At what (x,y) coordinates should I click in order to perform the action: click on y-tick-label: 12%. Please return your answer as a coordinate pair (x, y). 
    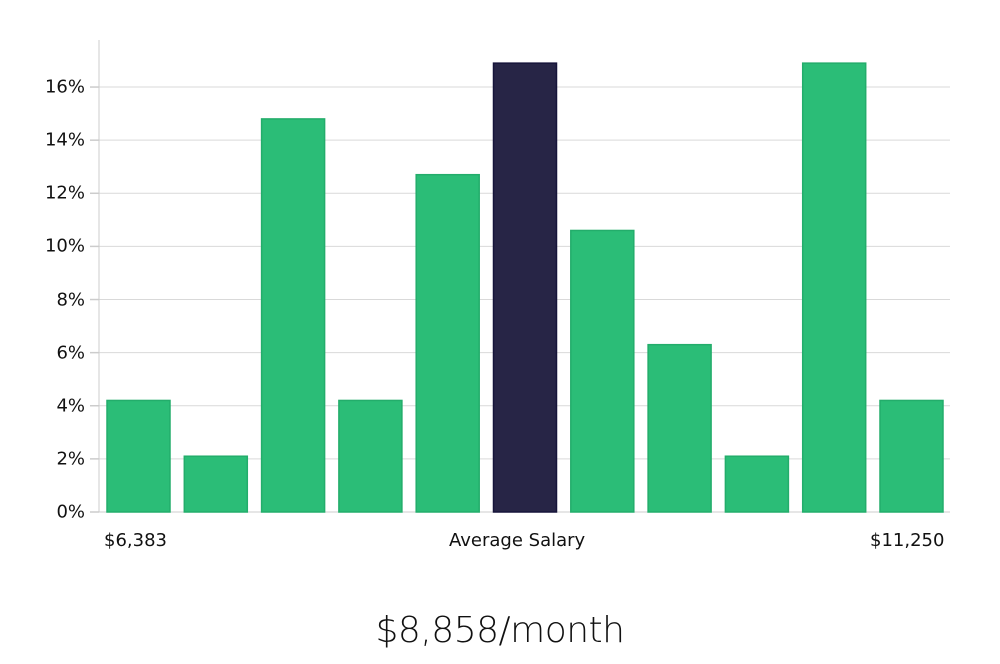
    Looking at the image, I should click on (64, 193).